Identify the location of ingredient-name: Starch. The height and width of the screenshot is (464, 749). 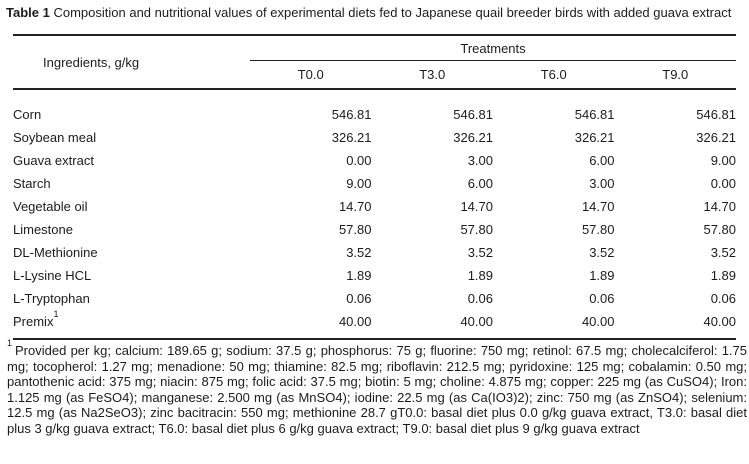
(32, 183).